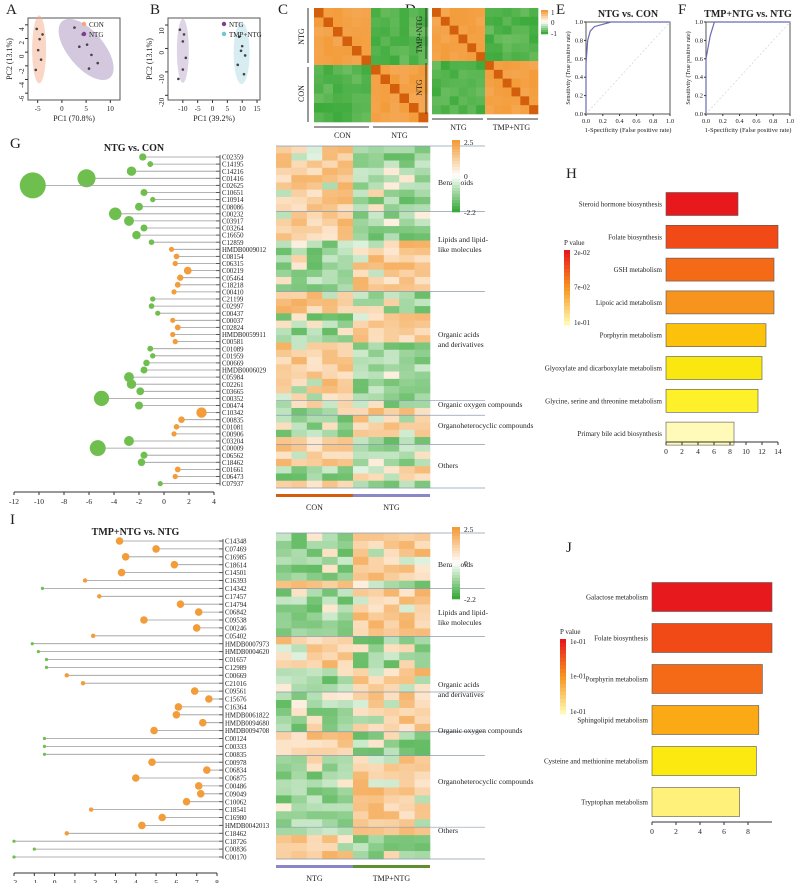 The width and height of the screenshot is (800, 883). What do you see at coordinates (579, 22) in the screenshot?
I see `y-tick-label: 1.0` at bounding box center [579, 22].